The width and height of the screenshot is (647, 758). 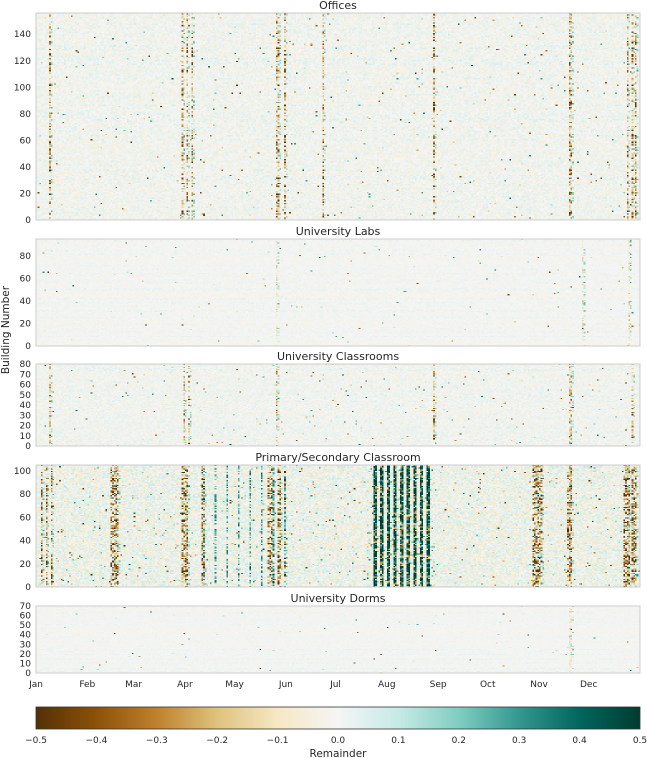 What do you see at coordinates (338, 231) in the screenshot?
I see `panel-title: University Labs` at bounding box center [338, 231].